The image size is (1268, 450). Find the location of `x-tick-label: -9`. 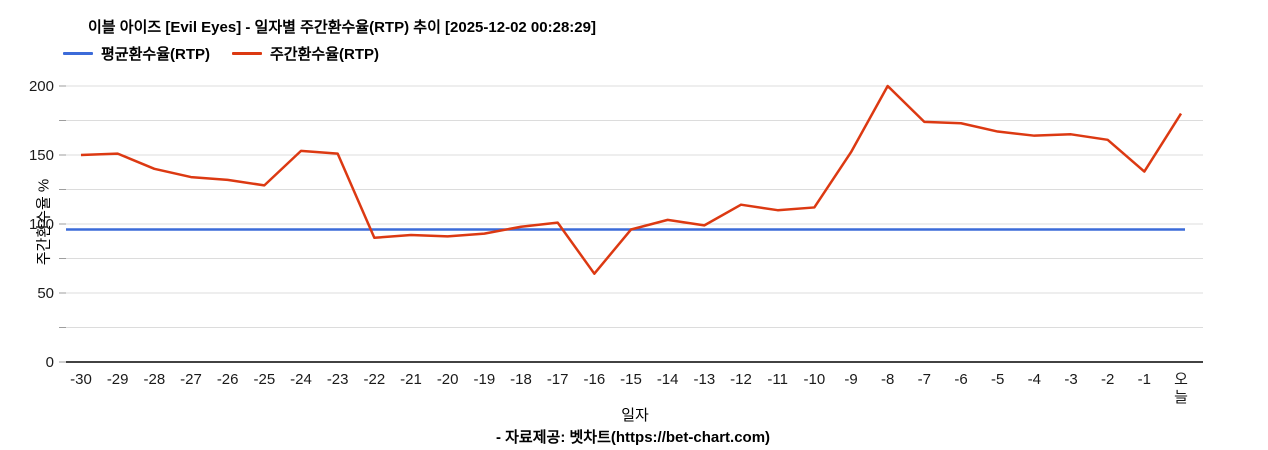

x-tick-label: -9 is located at coordinates (850, 379).